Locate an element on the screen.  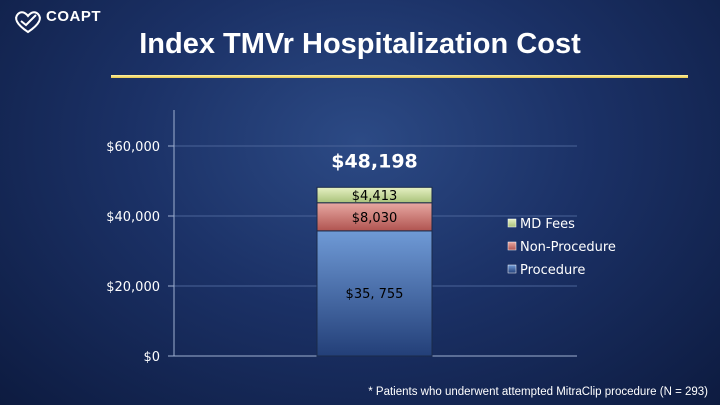
coapt-logo: COAPT is located at coordinates (72, 21).